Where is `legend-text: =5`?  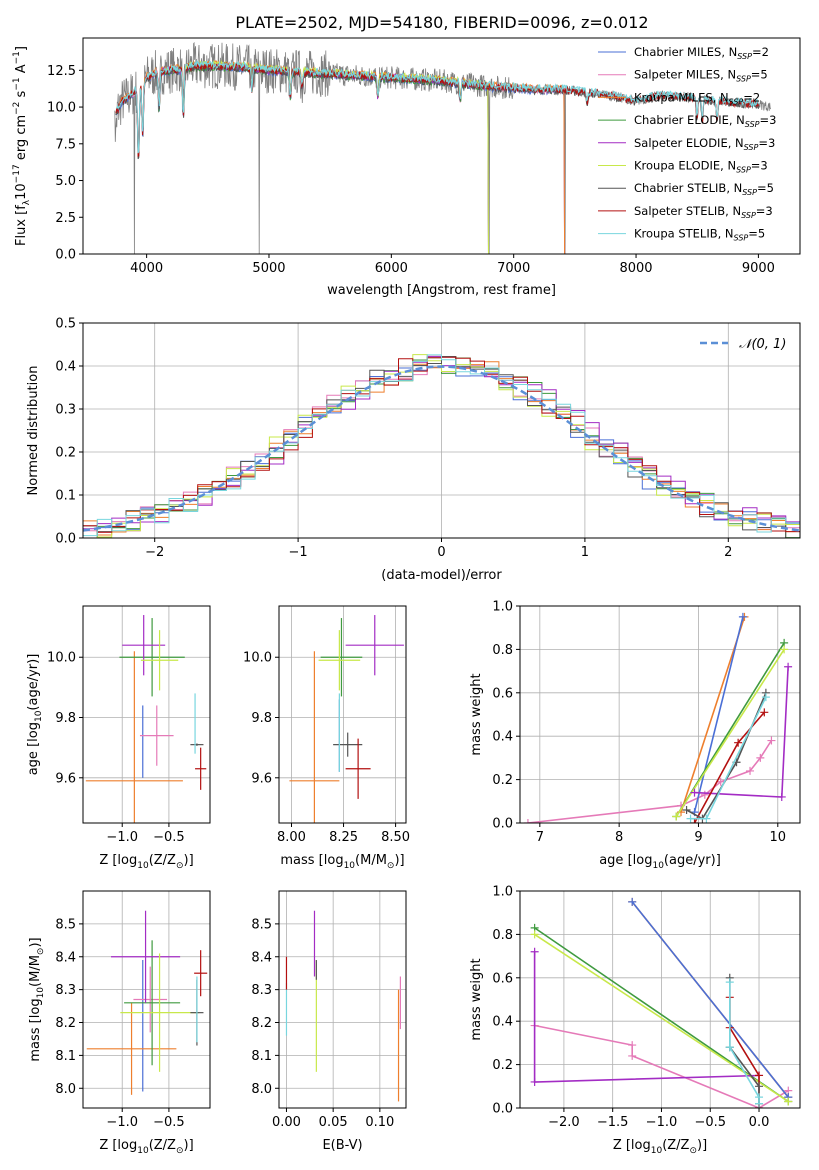
legend-text: =5 is located at coordinates (759, 75).